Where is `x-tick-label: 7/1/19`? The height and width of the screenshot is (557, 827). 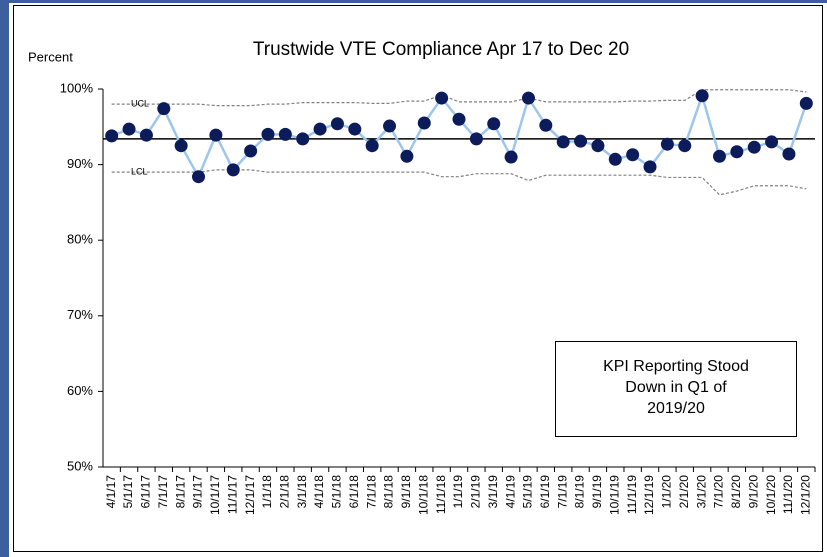 x-tick-label: 7/1/19 is located at coordinates (562, 492).